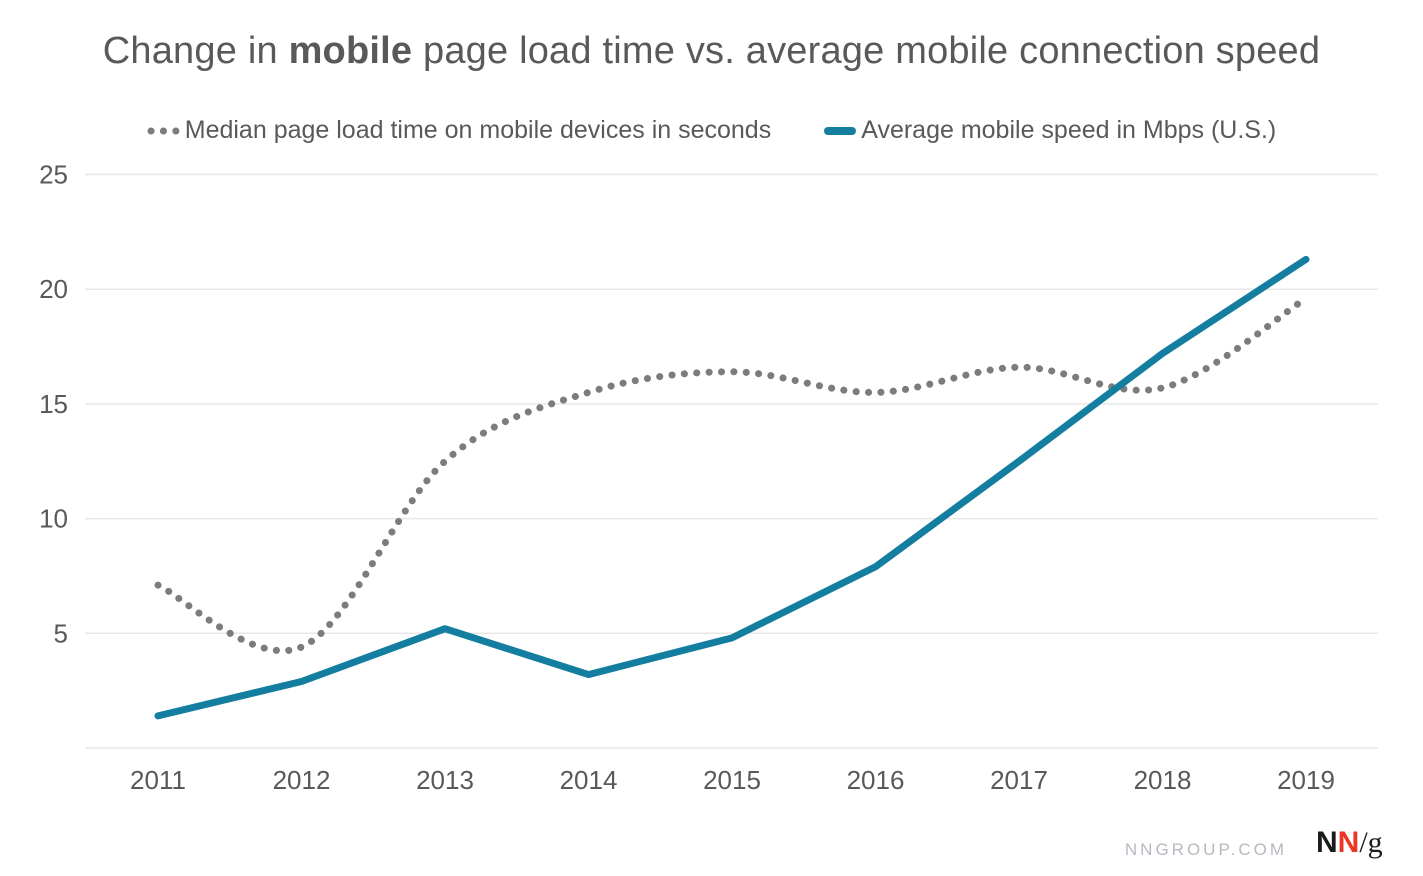 The width and height of the screenshot is (1423, 876). Describe the element at coordinates (840, 130) in the screenshot. I see `solid-series-marker-icon` at that location.